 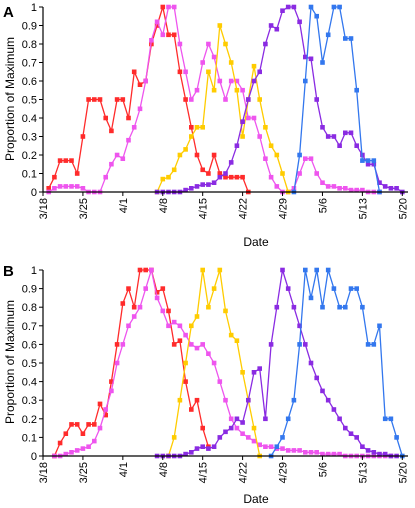 What do you see at coordinates (29, 100) in the screenshot?
I see `y-tick-labels-a: 0 0.1 0.2 0.3 0.4 0.5 0.6 0.7 0.8 0.9 1` at bounding box center [29, 100].